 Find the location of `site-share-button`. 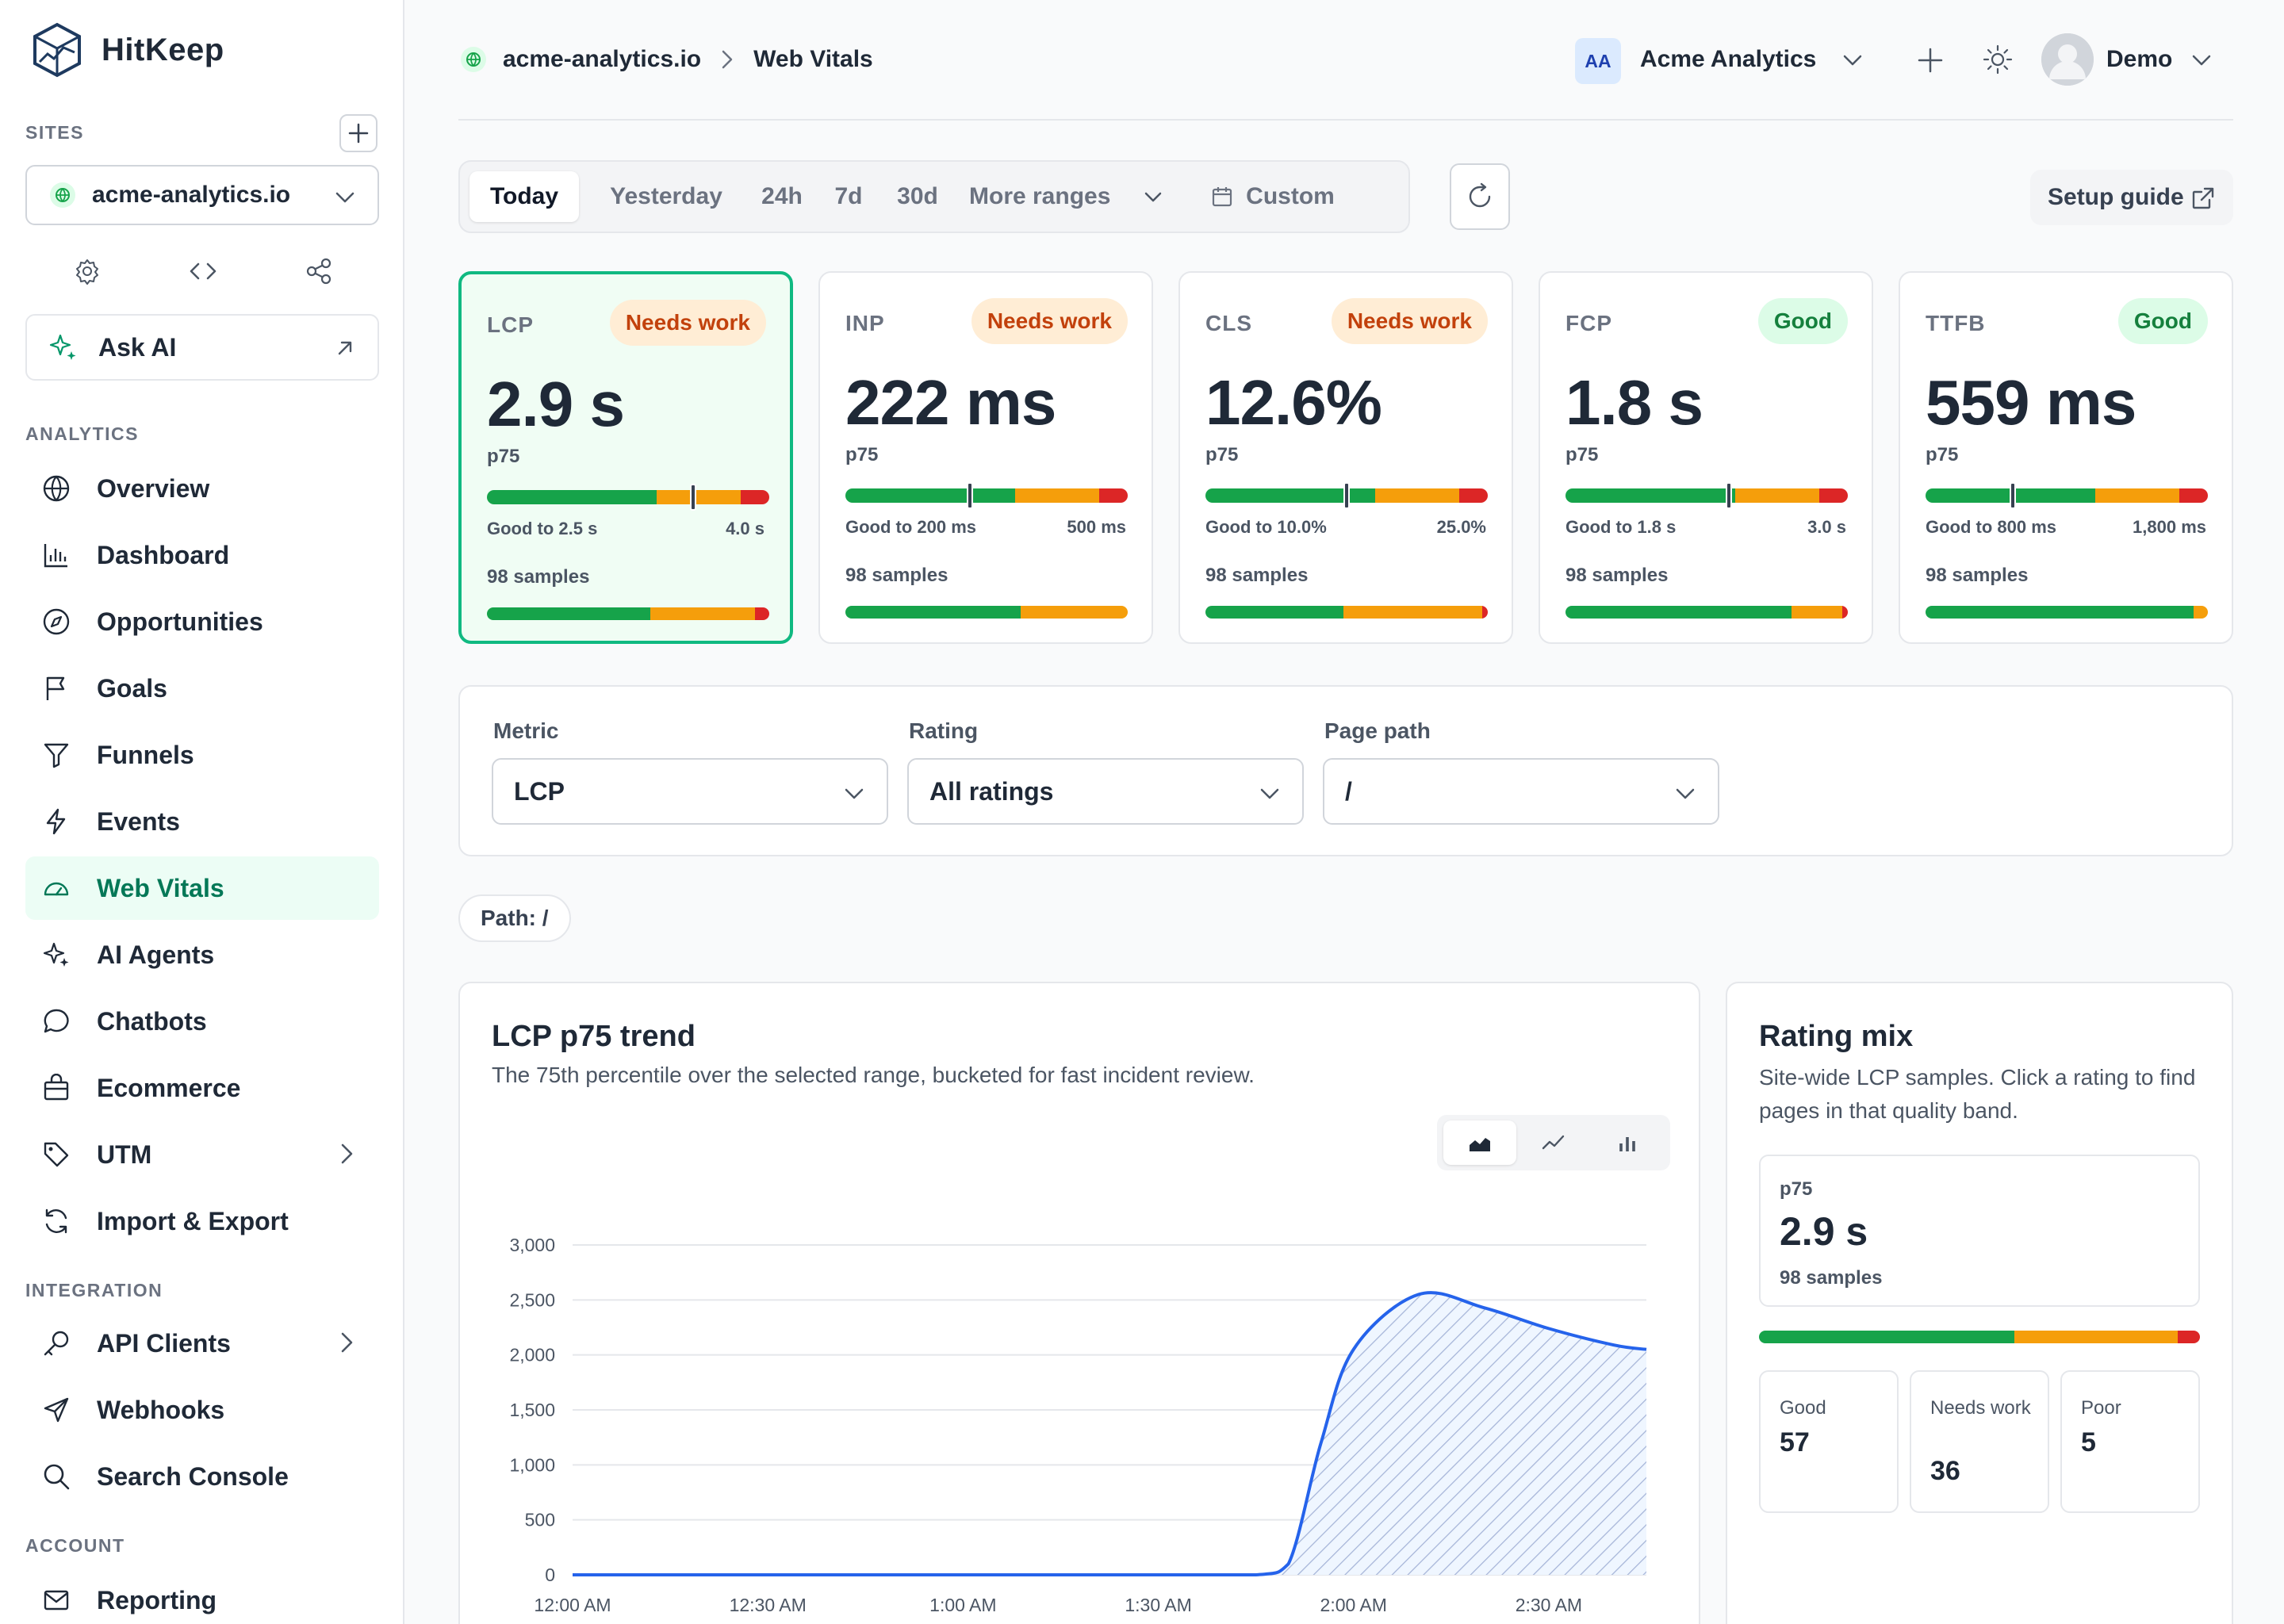

site-share-button is located at coordinates (319, 271).